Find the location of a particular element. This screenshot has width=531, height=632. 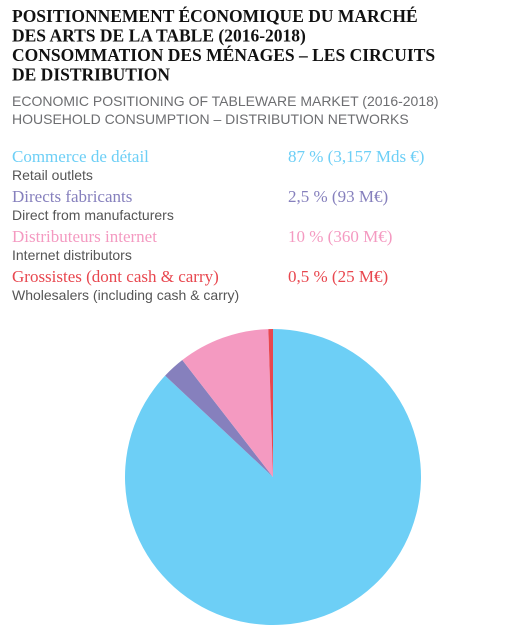

legend-label: Grossistes (dont cash & carry) is located at coordinates (115, 276).